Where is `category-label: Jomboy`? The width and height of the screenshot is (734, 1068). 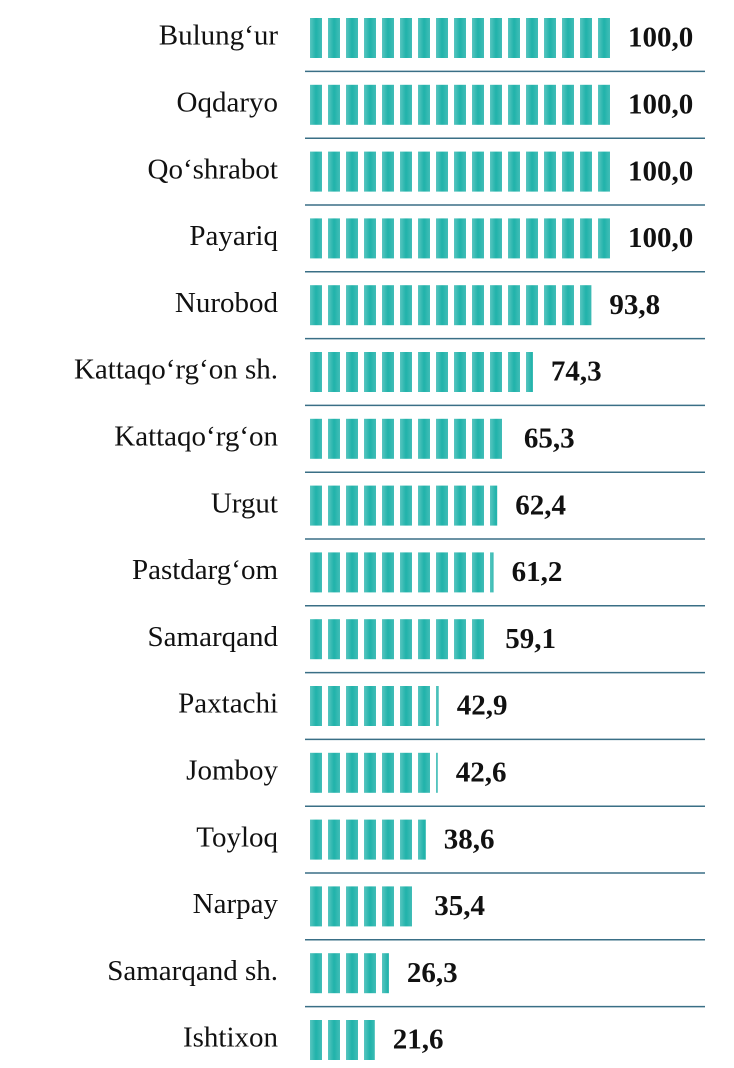 category-label: Jomboy is located at coordinates (232, 770).